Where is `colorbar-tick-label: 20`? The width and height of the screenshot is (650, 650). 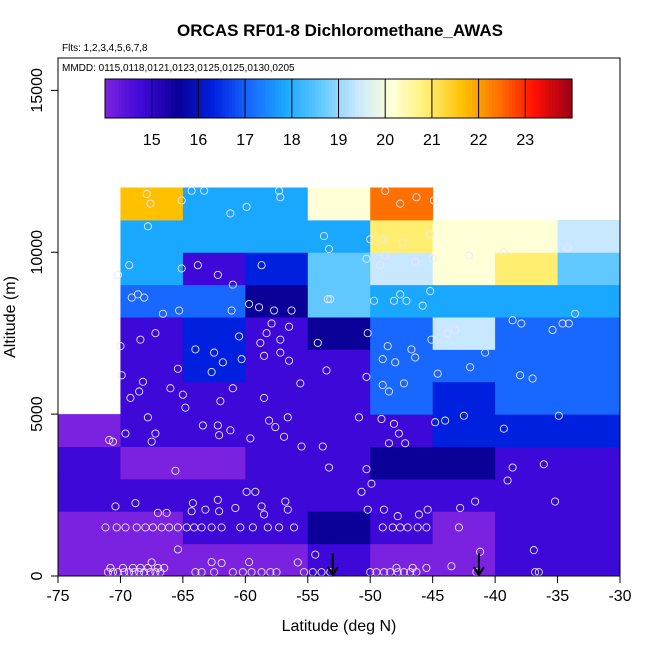
colorbar-tick-label: 20 is located at coordinates (385, 140).